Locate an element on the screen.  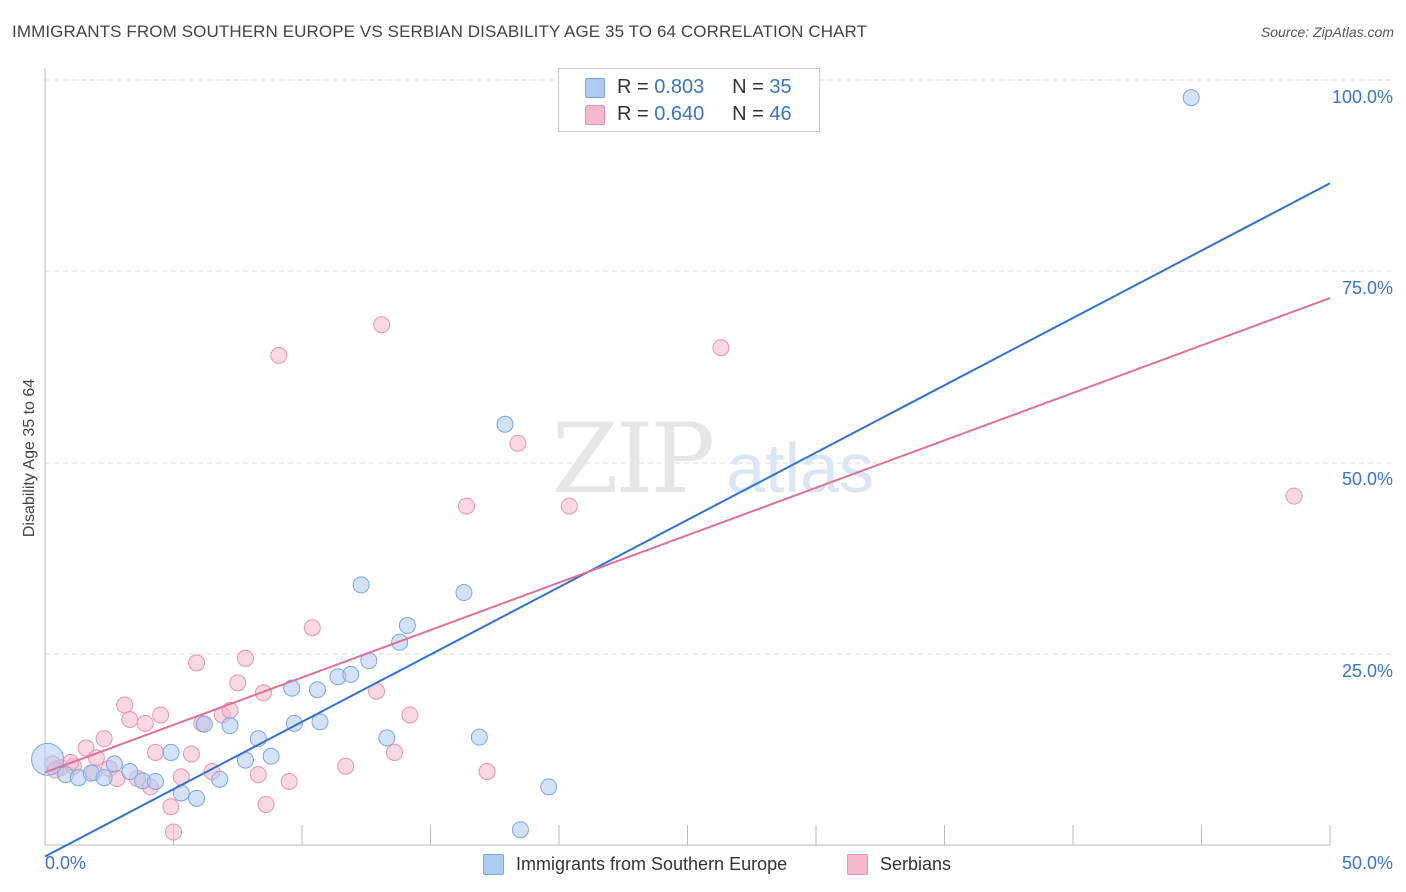
n-value: 35 is located at coordinates (780, 86).